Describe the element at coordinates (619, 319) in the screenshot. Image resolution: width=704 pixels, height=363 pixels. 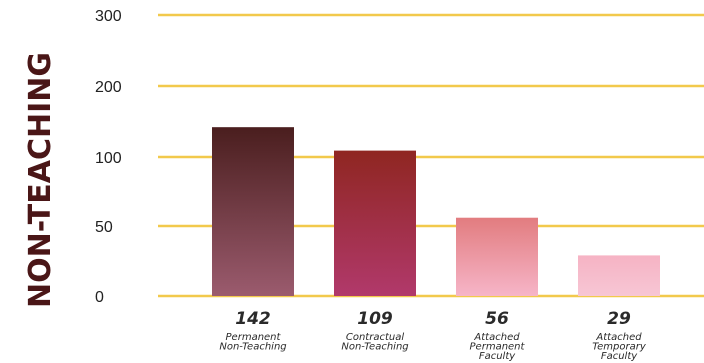
I see `value-label: 29` at that location.